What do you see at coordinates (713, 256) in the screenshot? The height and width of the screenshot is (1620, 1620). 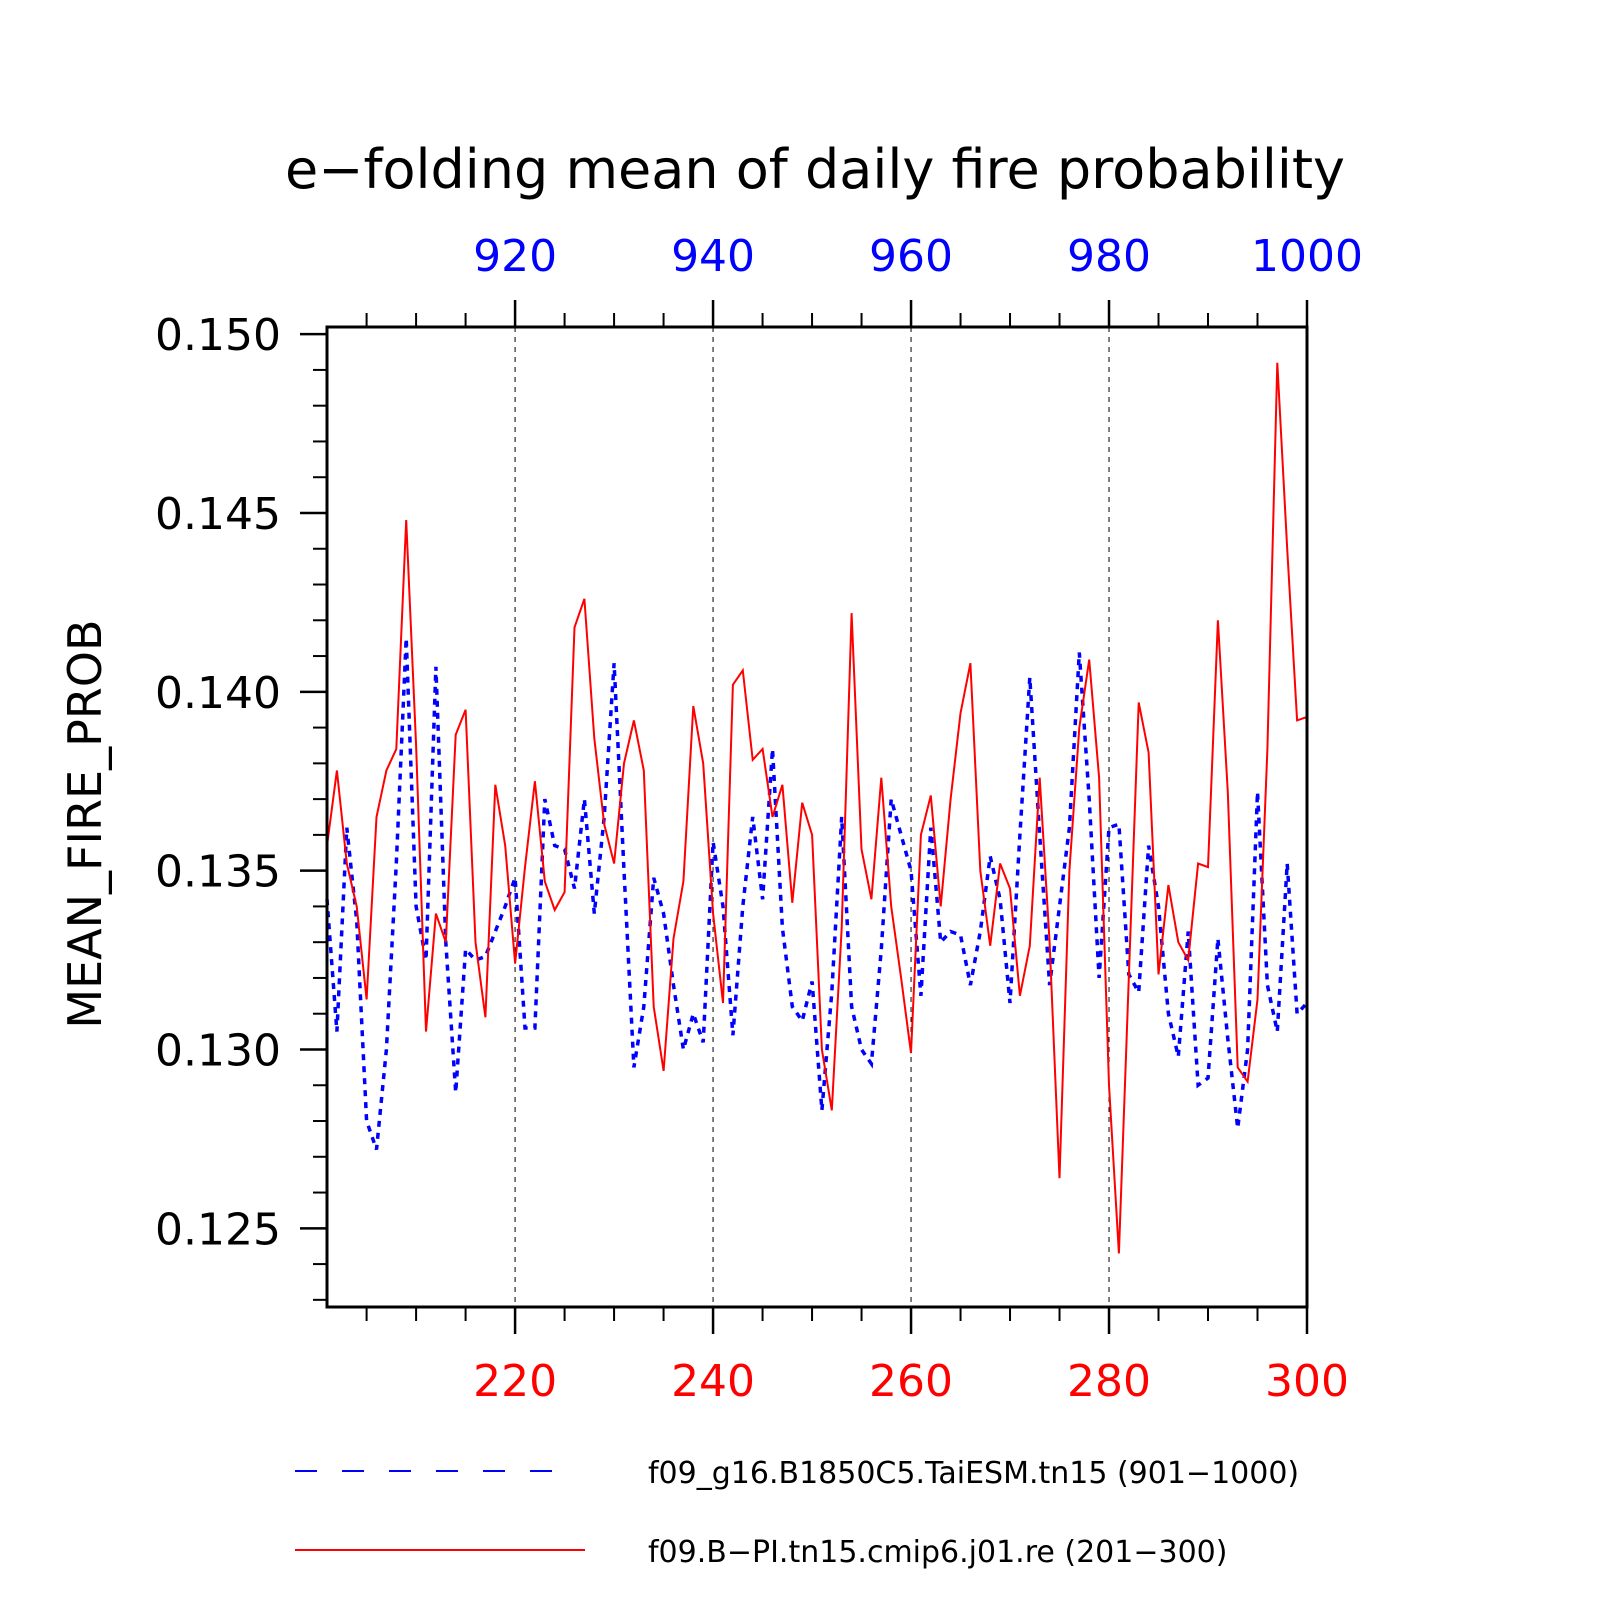 I see `top-tick-label: 940` at bounding box center [713, 256].